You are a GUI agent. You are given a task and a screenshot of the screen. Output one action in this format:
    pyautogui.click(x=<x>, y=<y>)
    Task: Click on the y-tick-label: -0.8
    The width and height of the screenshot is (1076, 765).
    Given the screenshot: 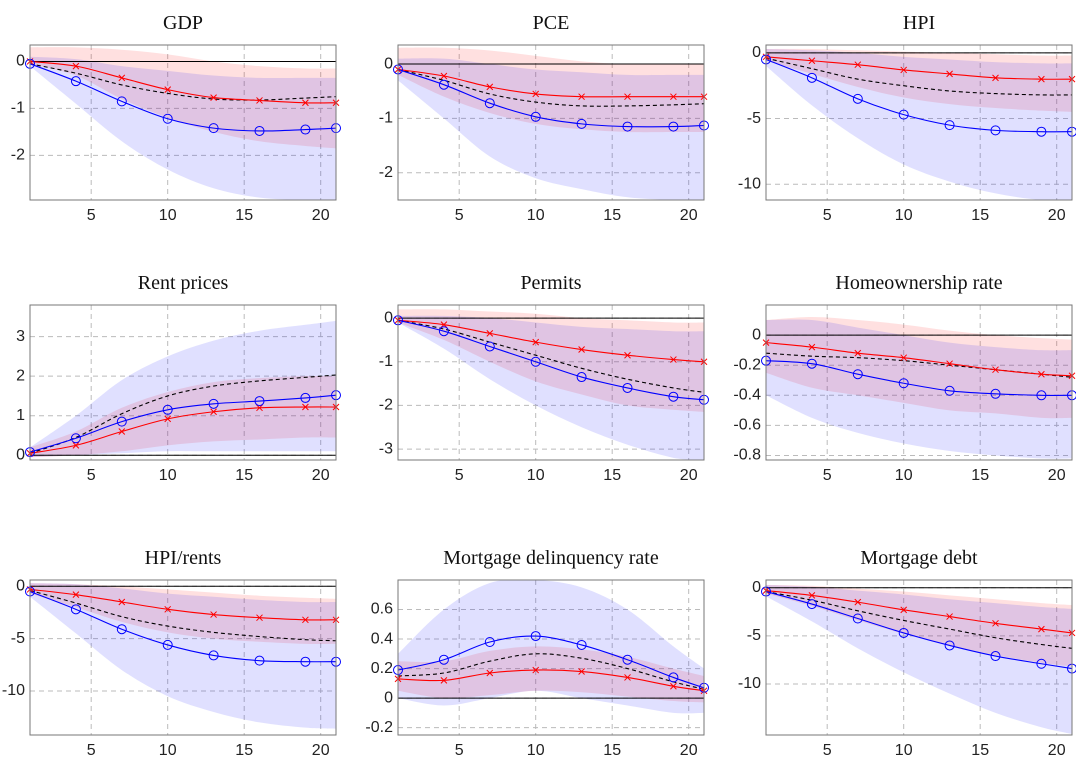 What is the action you would take?
    pyautogui.click(x=747, y=455)
    